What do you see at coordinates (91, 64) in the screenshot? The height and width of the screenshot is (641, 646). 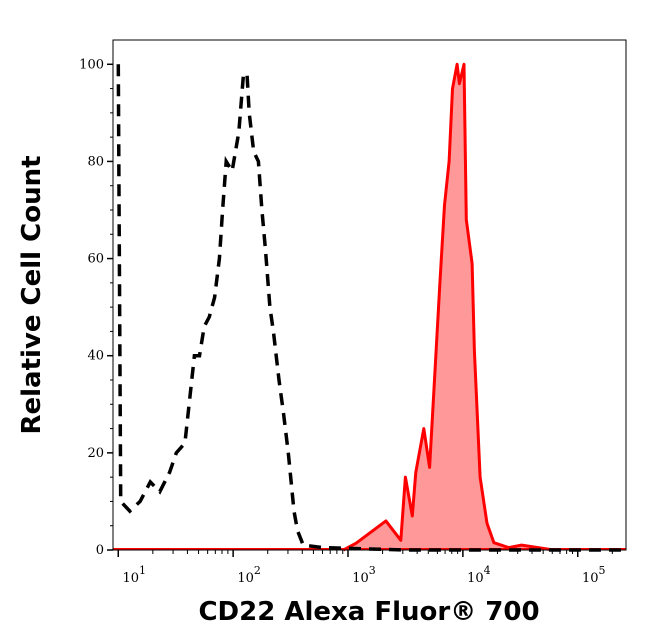 I see `y-tick-label: 100` at bounding box center [91, 64].